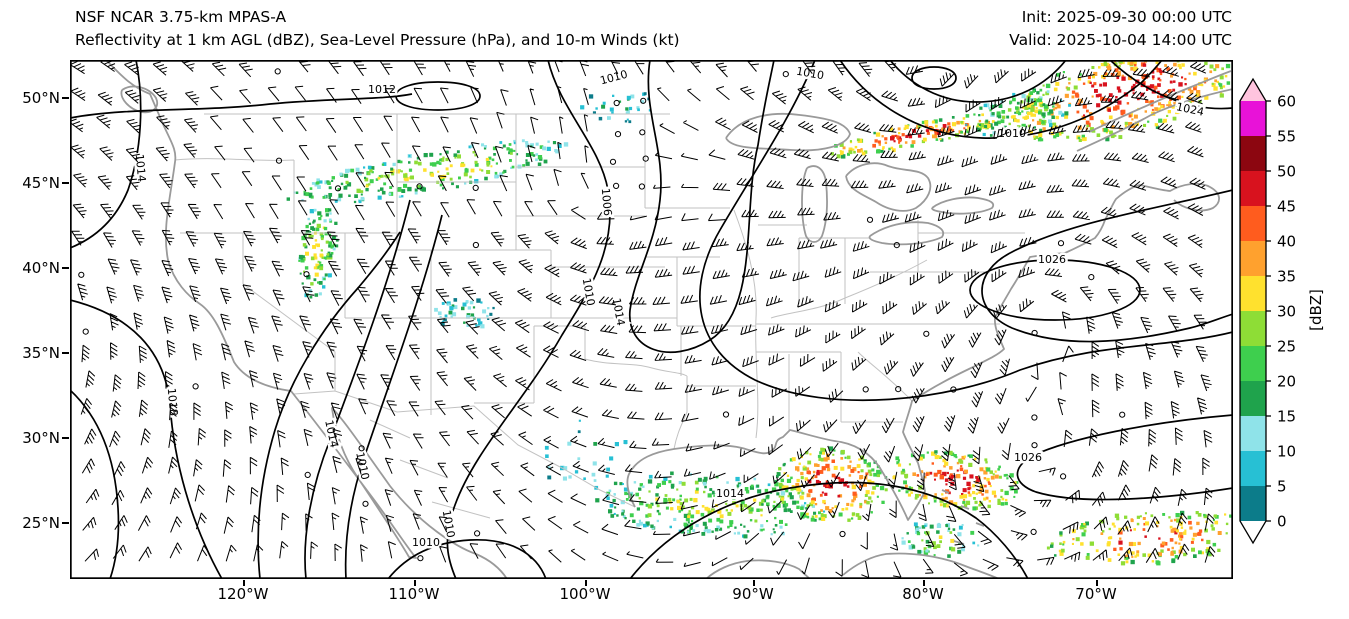  Describe the element at coordinates (1286, 172) in the screenshot. I see `colorbar-tick-label: 50` at that location.